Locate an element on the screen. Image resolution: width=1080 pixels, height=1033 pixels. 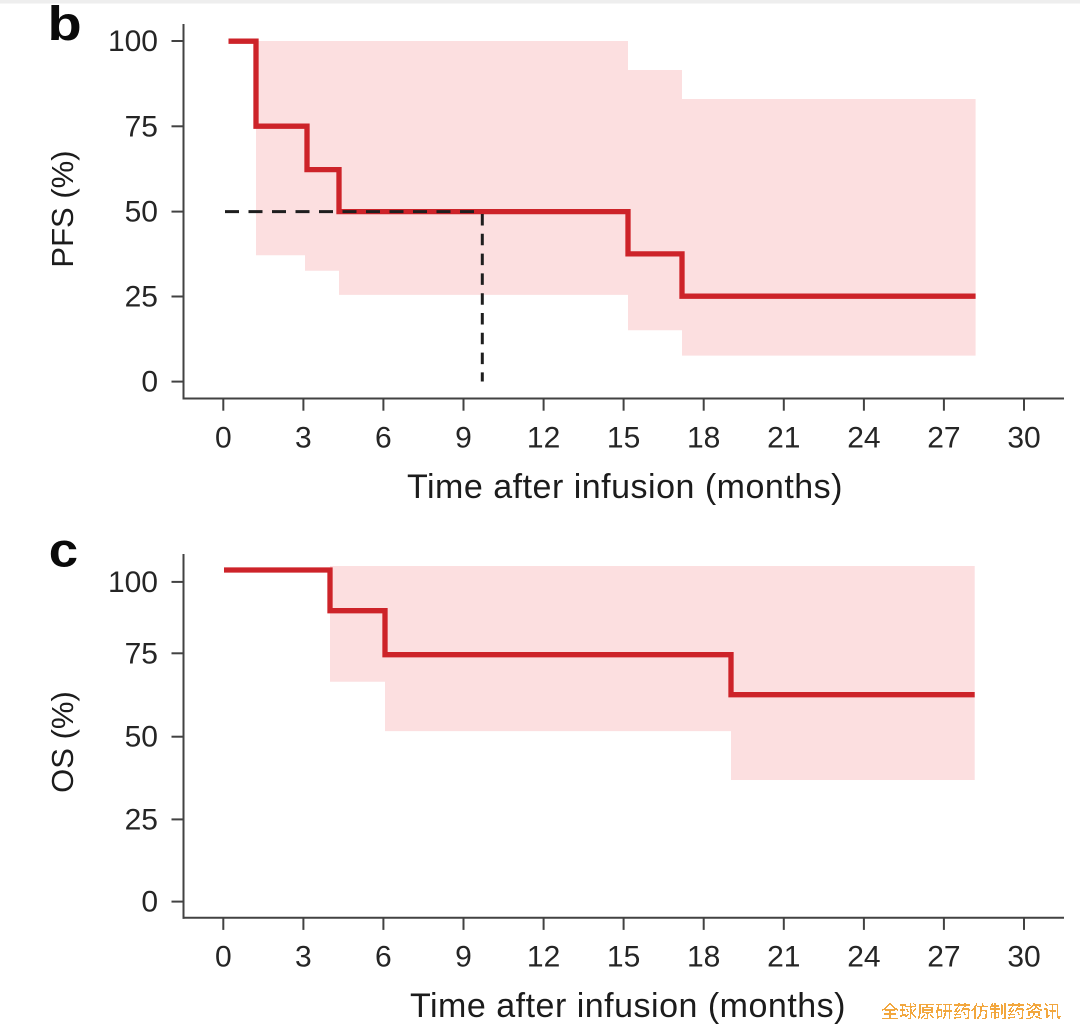
svg-text: b is located at coordinates (65, 25).